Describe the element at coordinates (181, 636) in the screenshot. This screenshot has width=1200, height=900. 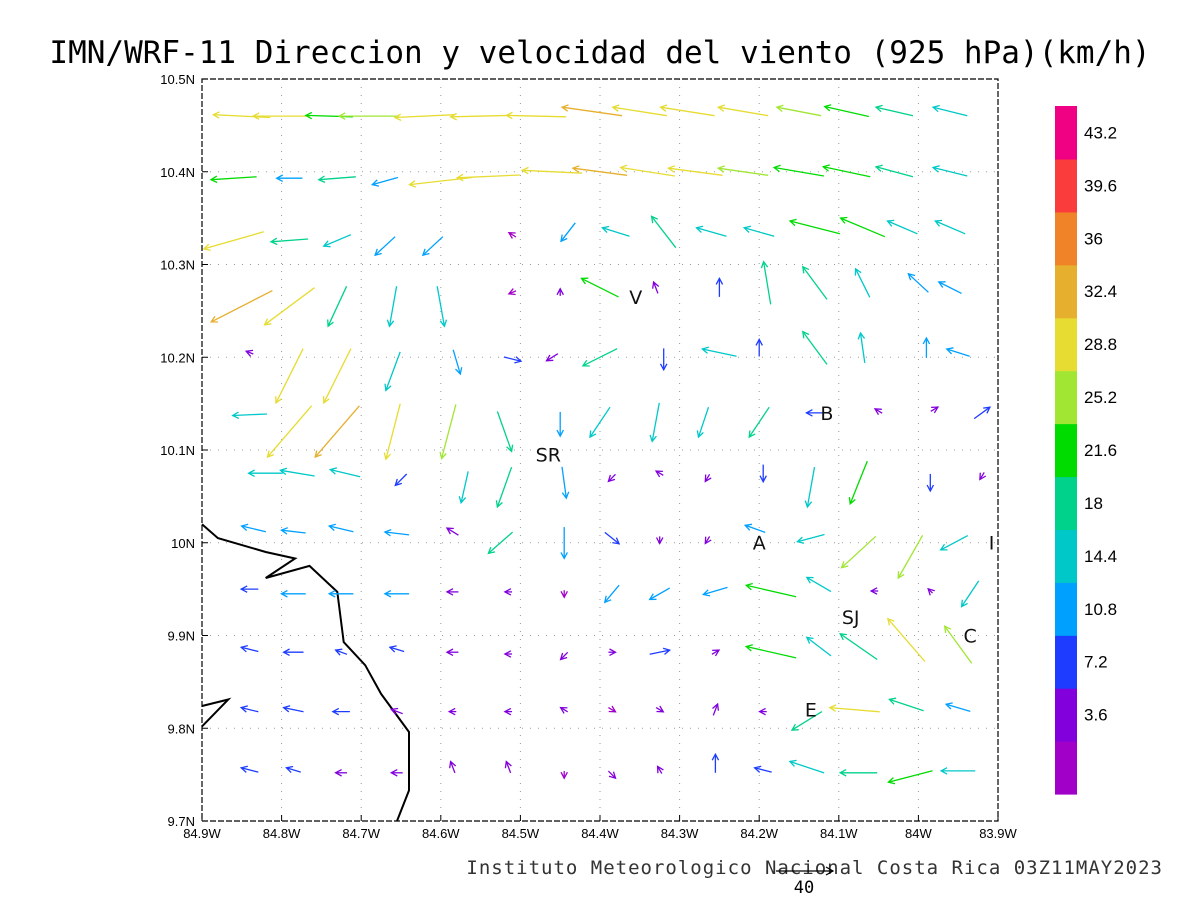
I see `y-tick-label: 9.9N` at that location.